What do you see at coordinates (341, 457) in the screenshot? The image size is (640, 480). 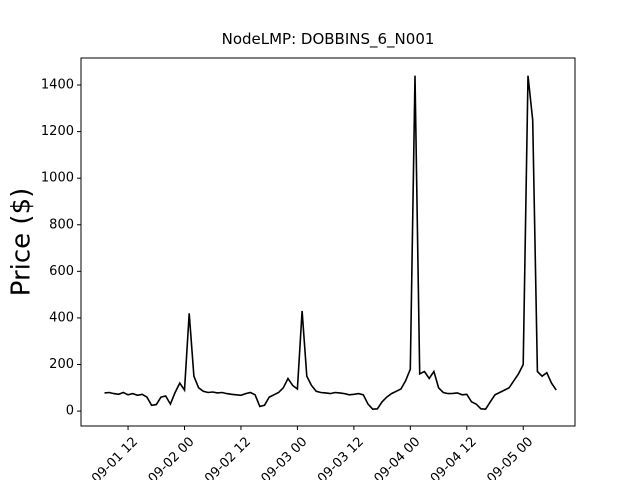 I see `x-tick-label: 09-03 12` at bounding box center [341, 457].